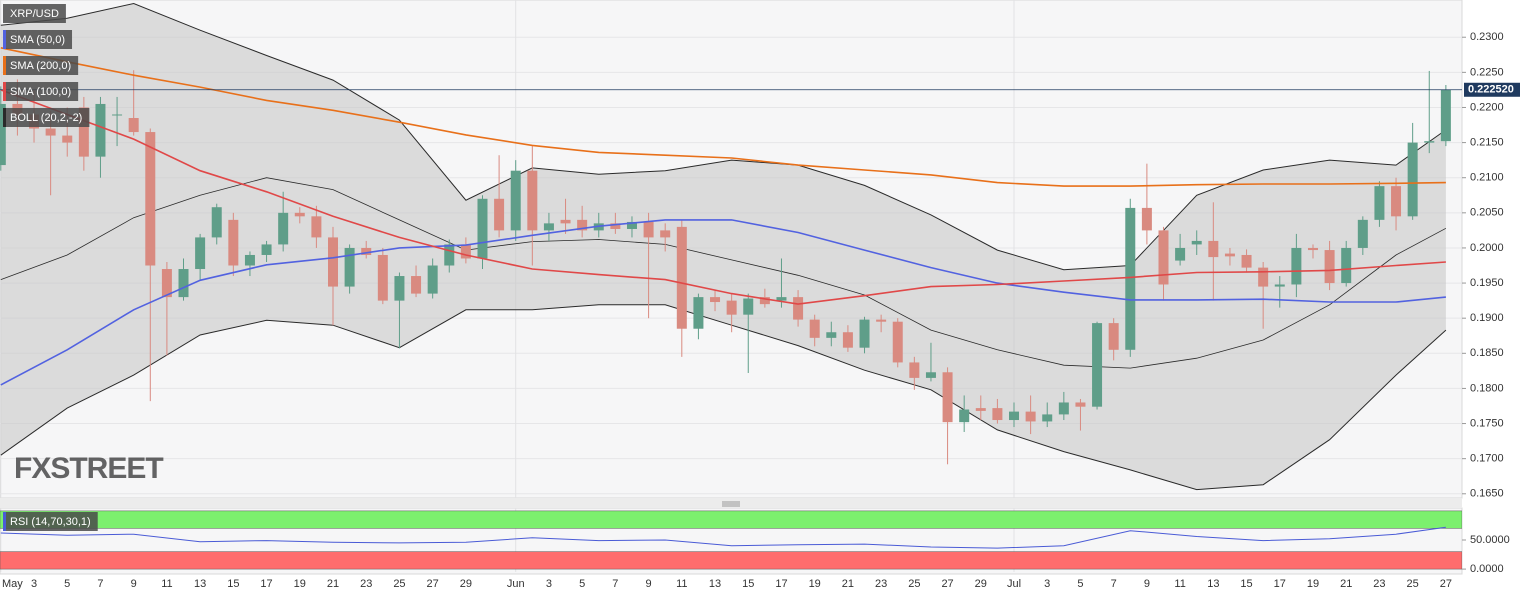 The image size is (1536, 596). What do you see at coordinates (1490, 540) in the screenshot?
I see `y-tick-label: 50.0000` at bounding box center [1490, 540].